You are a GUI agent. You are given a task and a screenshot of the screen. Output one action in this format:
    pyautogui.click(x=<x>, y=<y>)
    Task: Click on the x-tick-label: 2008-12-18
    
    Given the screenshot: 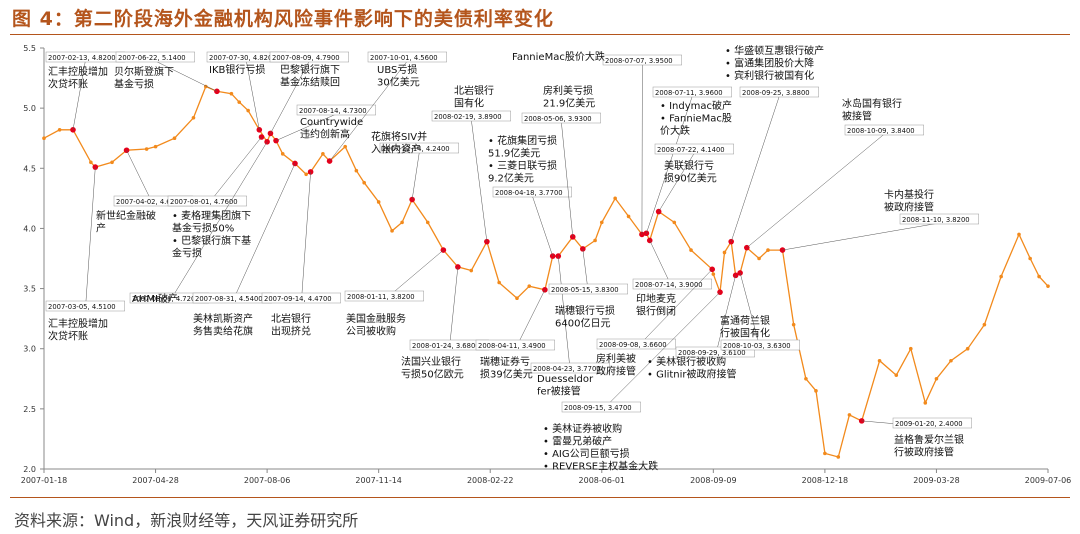 What is the action you would take?
    pyautogui.click(x=825, y=480)
    